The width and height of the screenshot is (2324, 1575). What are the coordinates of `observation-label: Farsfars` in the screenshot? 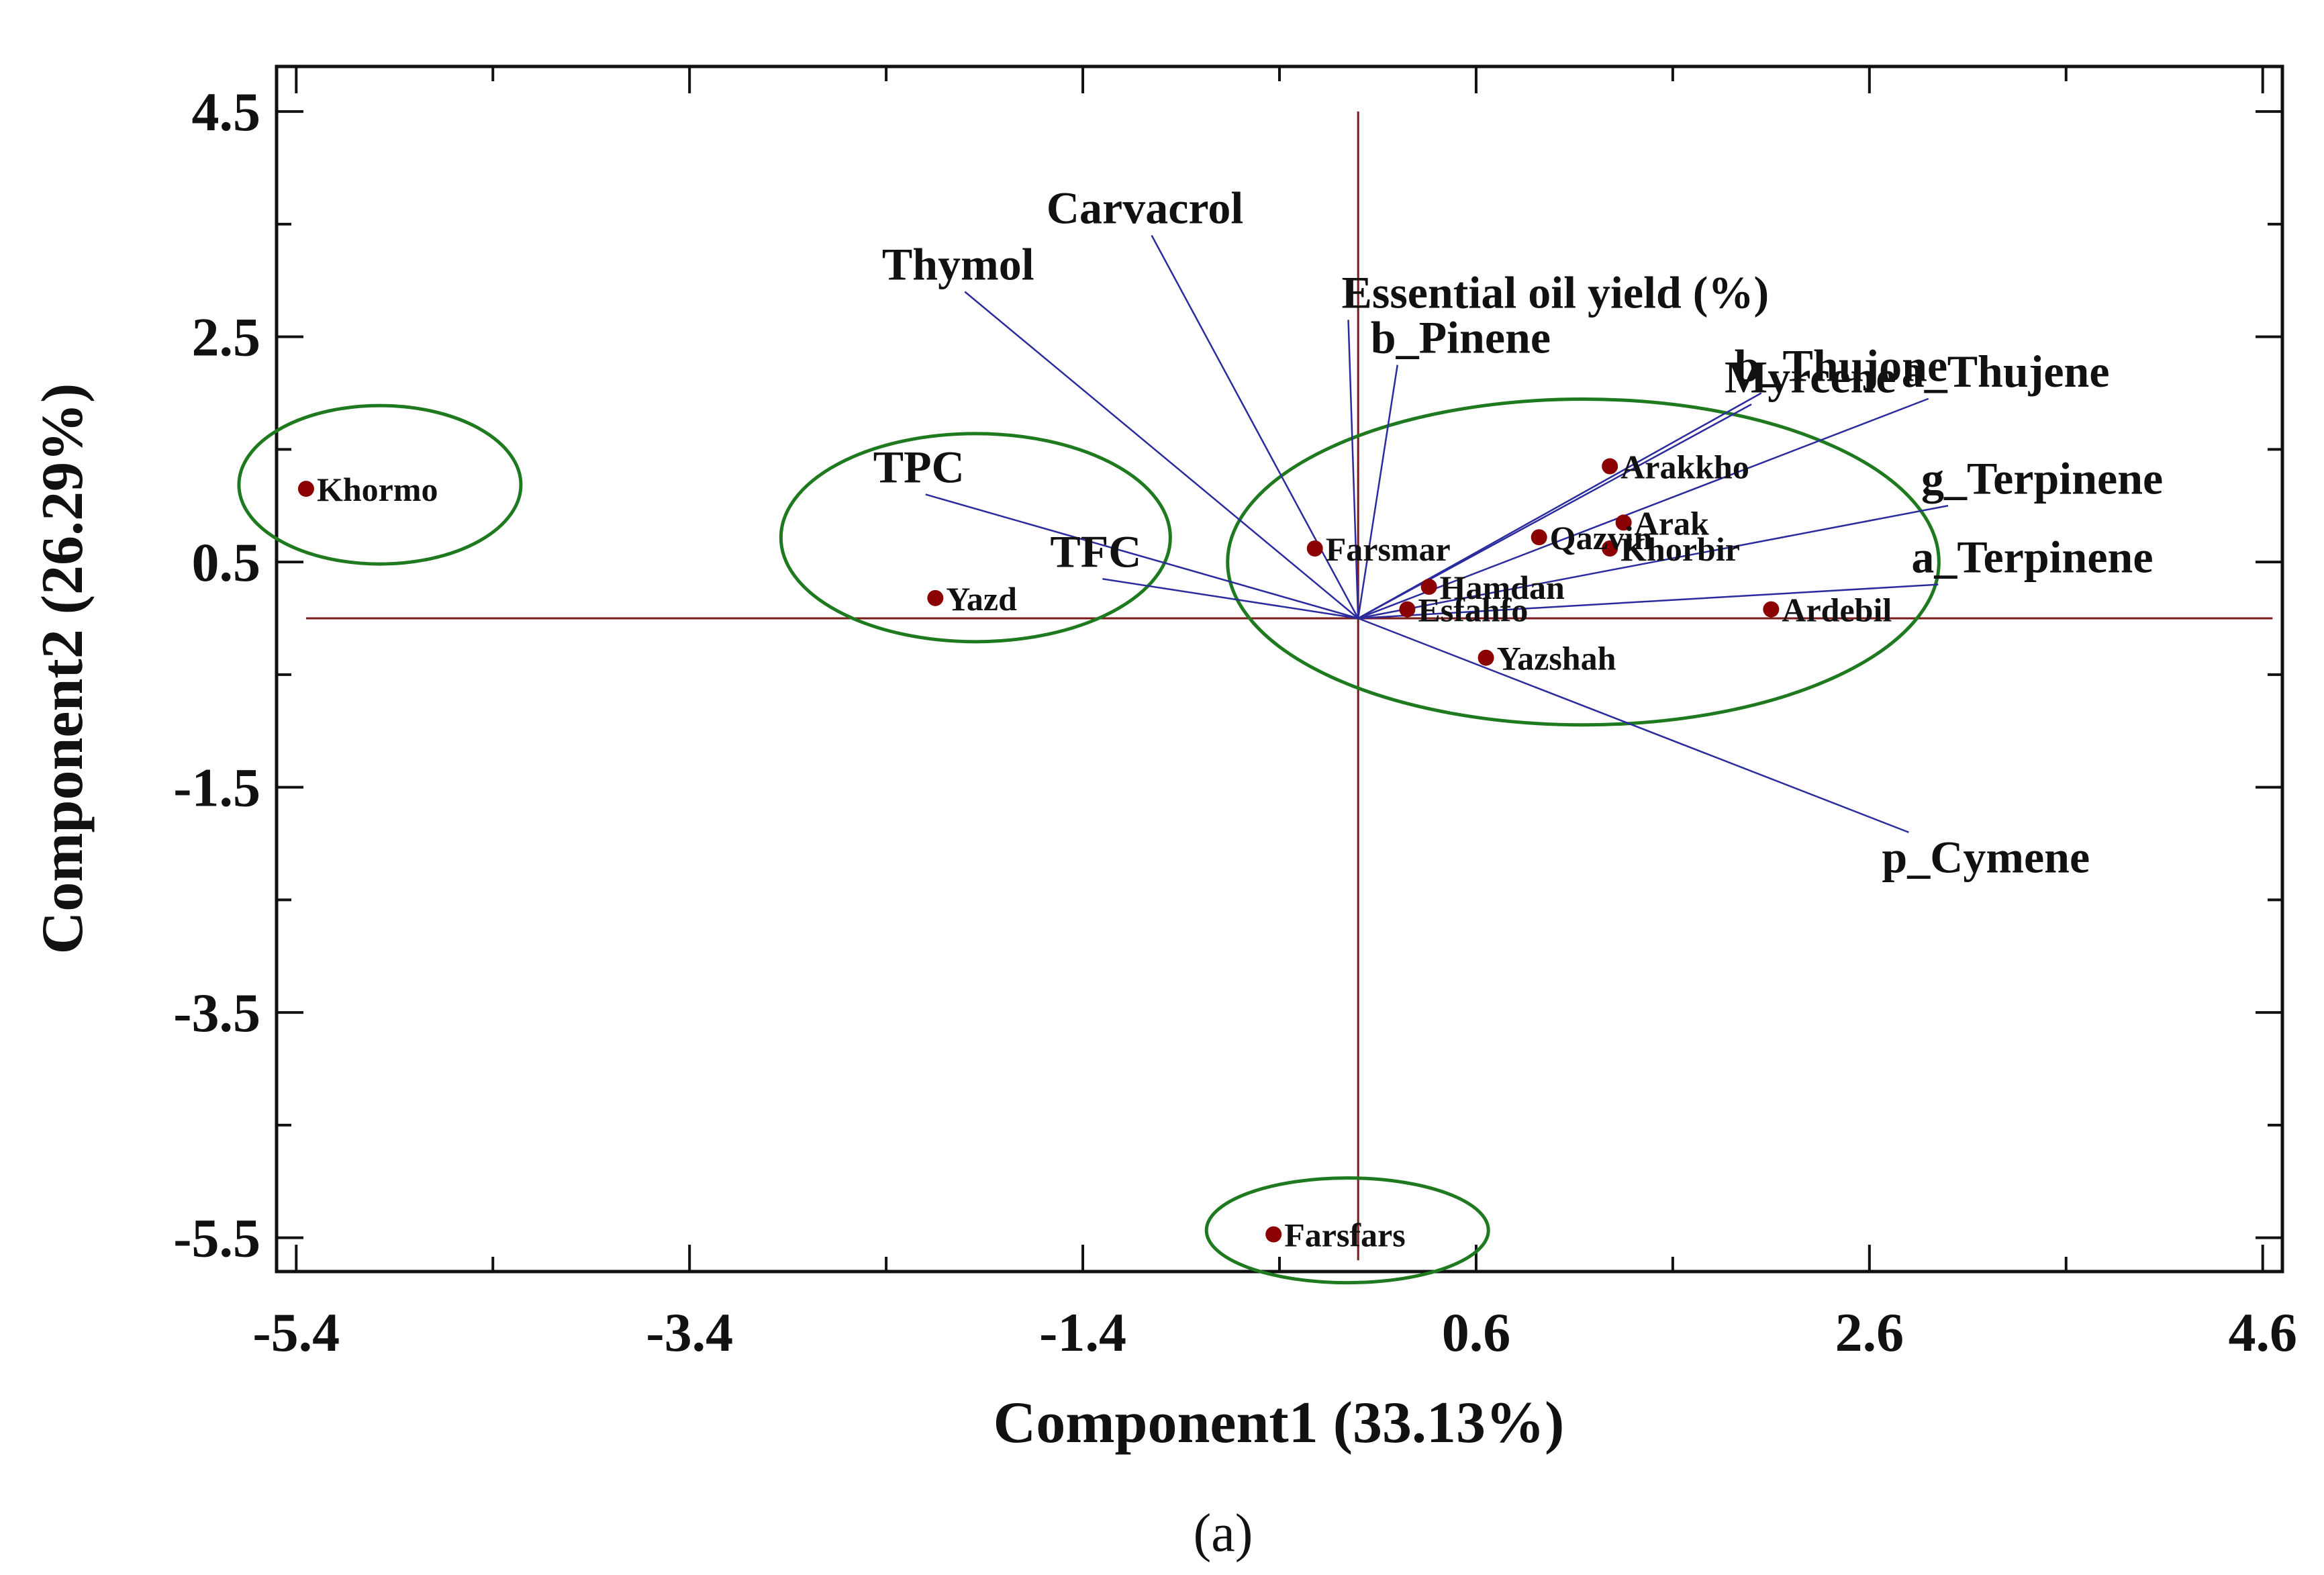 It's located at (1345, 1235).